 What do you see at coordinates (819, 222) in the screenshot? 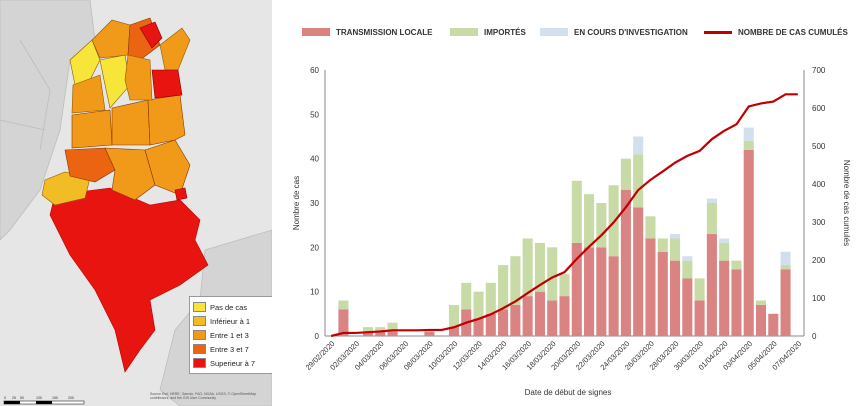
I see `y2-tick-label: 300` at bounding box center [819, 222].